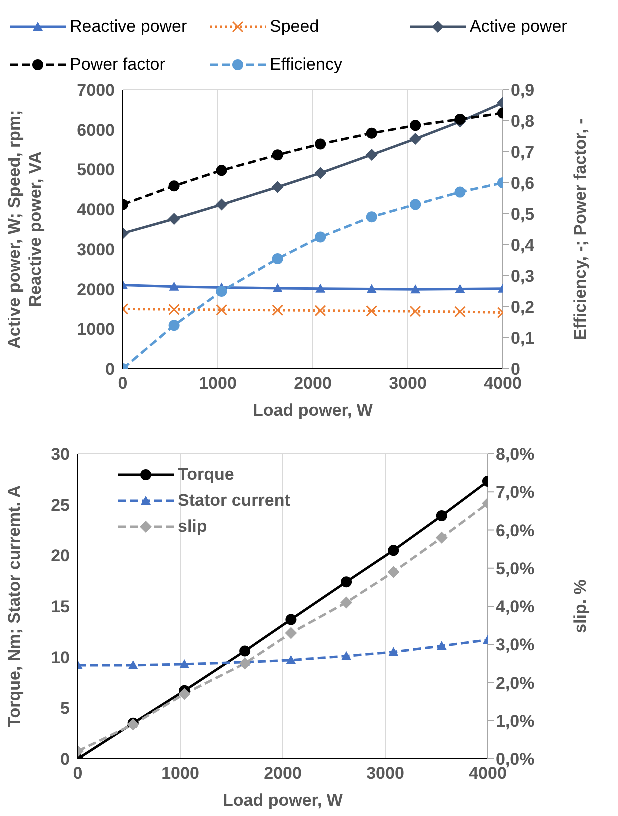  What do you see at coordinates (523, 276) in the screenshot?
I see `y2-tick-label: 0,3` at bounding box center [523, 276].